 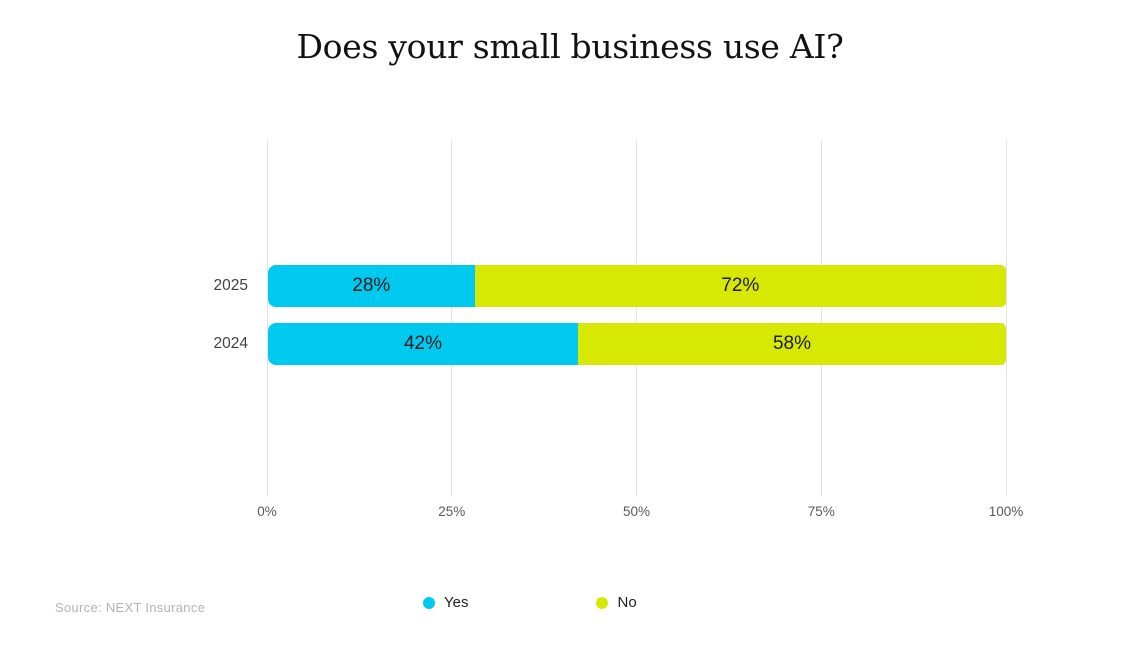 What do you see at coordinates (821, 511) in the screenshot?
I see `x-axis-tick-label: 75%` at bounding box center [821, 511].